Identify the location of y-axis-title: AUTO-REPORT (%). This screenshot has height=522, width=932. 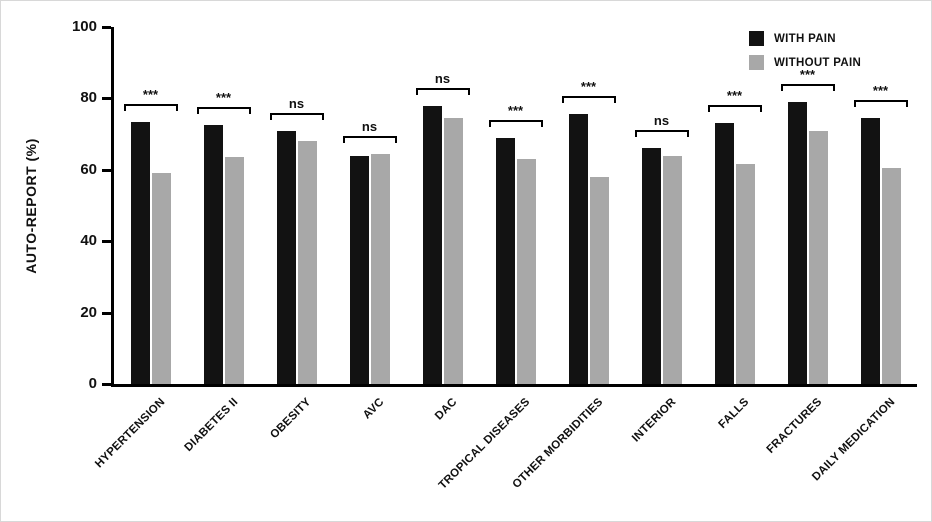
(31, 205).